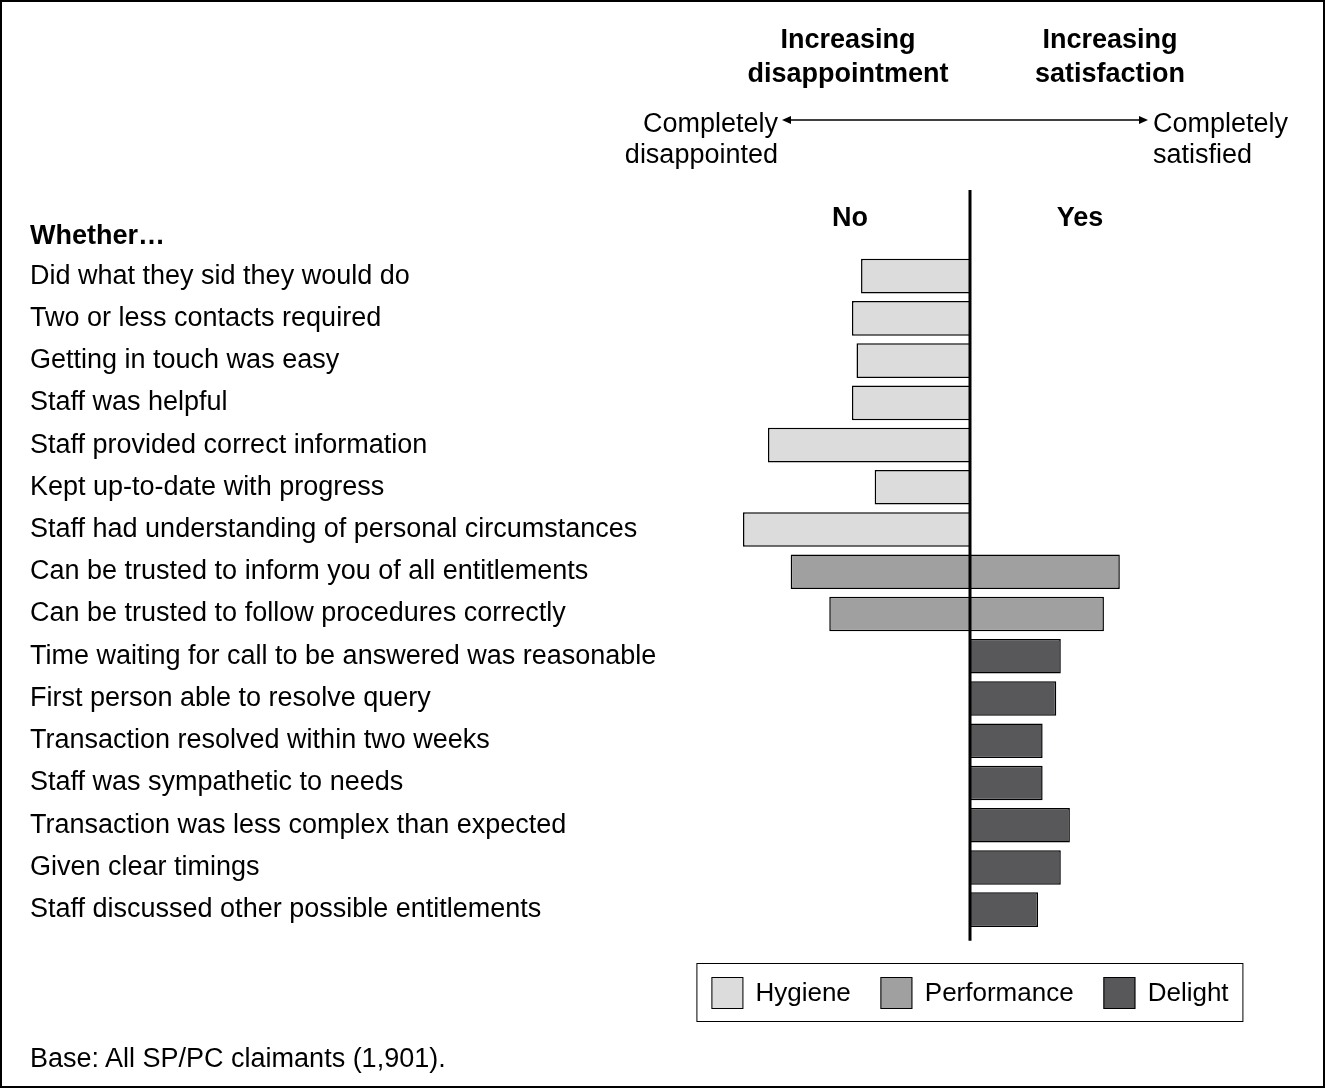 The height and width of the screenshot is (1088, 1325). What do you see at coordinates (343, 654) in the screenshot?
I see `y-tick-label: Time waiting for call to be answered was reasonable` at bounding box center [343, 654].